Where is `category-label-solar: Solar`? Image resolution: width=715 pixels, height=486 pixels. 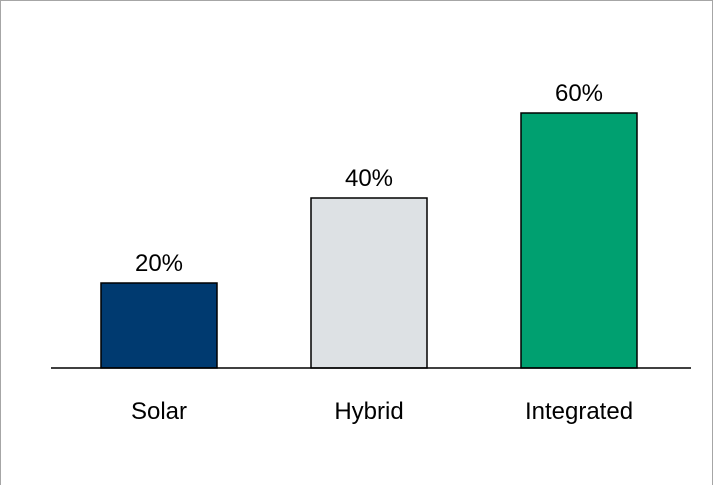
category-label-solar: Solar is located at coordinates (159, 411).